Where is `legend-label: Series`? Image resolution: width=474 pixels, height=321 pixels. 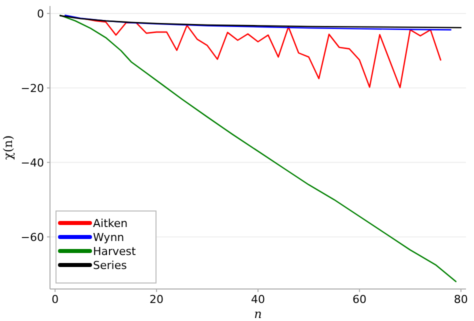 legend-label: Series is located at coordinates (110, 265).